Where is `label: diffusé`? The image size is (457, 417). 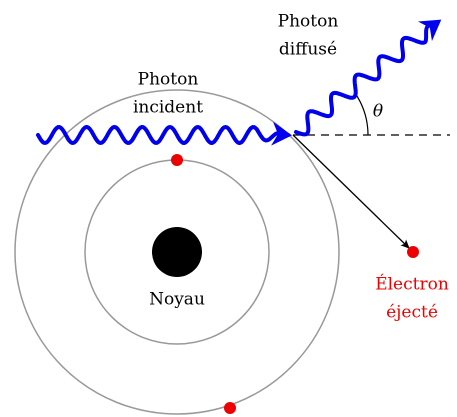 label: diffusé is located at coordinates (308, 50).